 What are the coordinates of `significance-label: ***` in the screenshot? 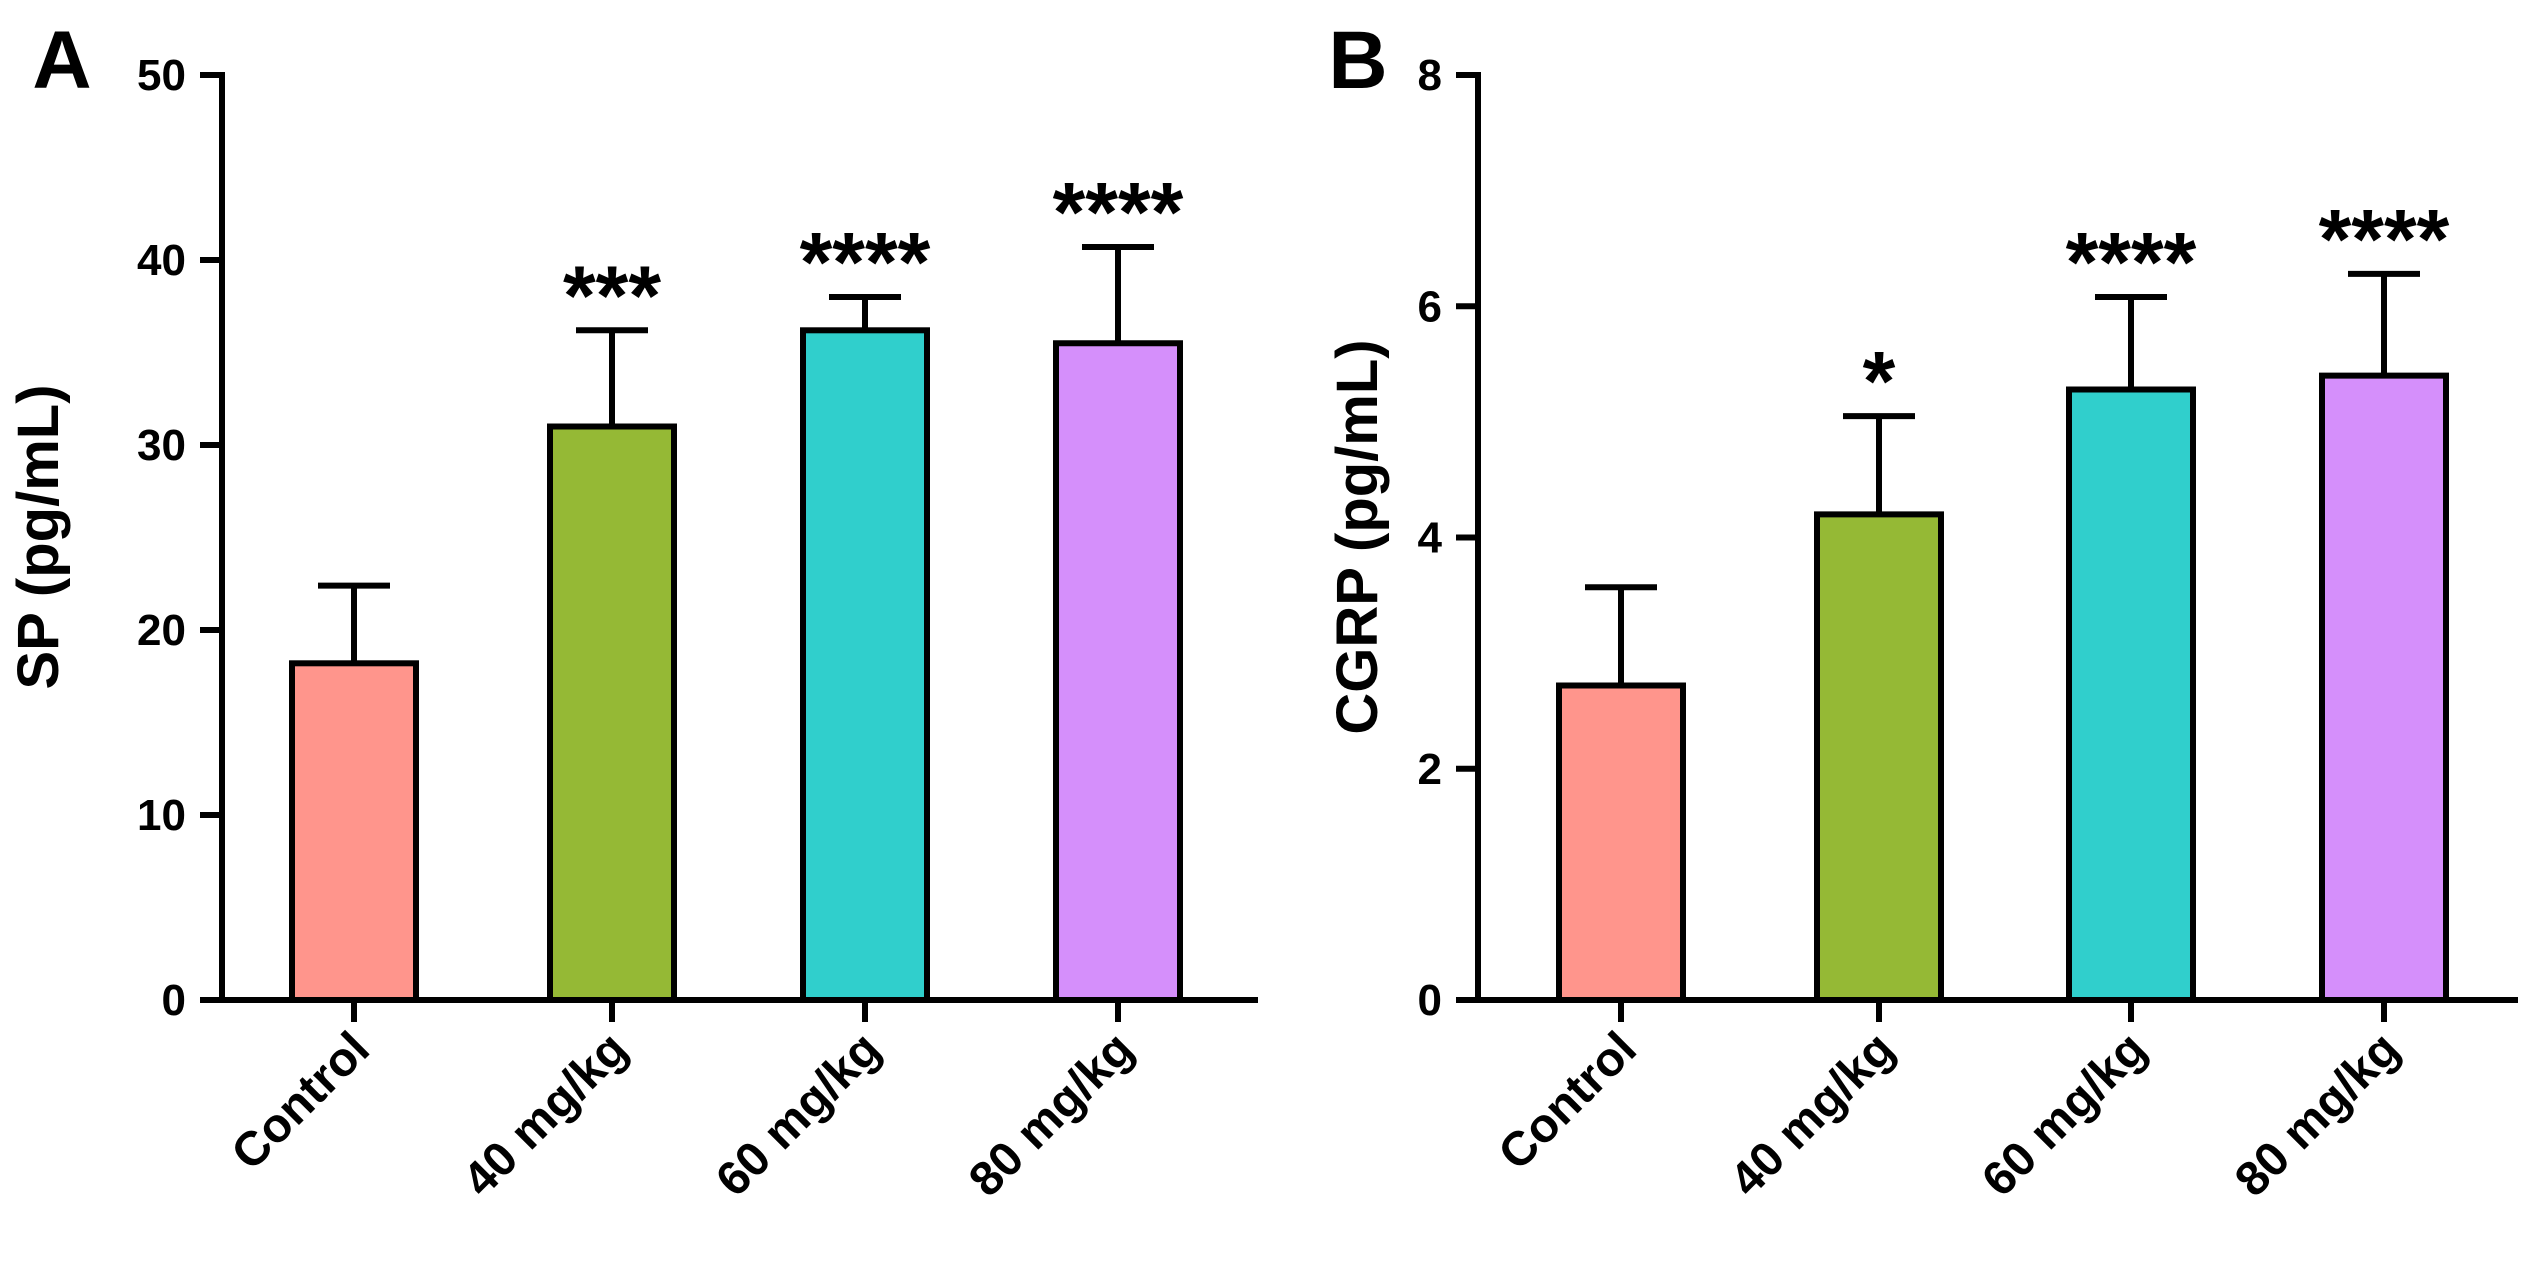 It's located at (612, 295).